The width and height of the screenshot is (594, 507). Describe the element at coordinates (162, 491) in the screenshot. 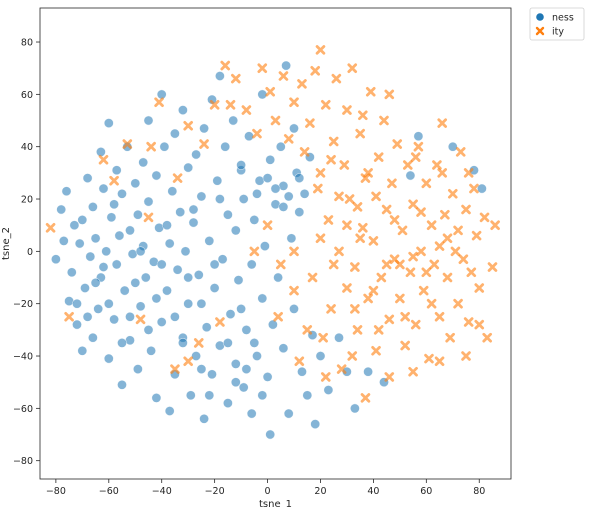

I see `x-tick-label: −40` at that location.